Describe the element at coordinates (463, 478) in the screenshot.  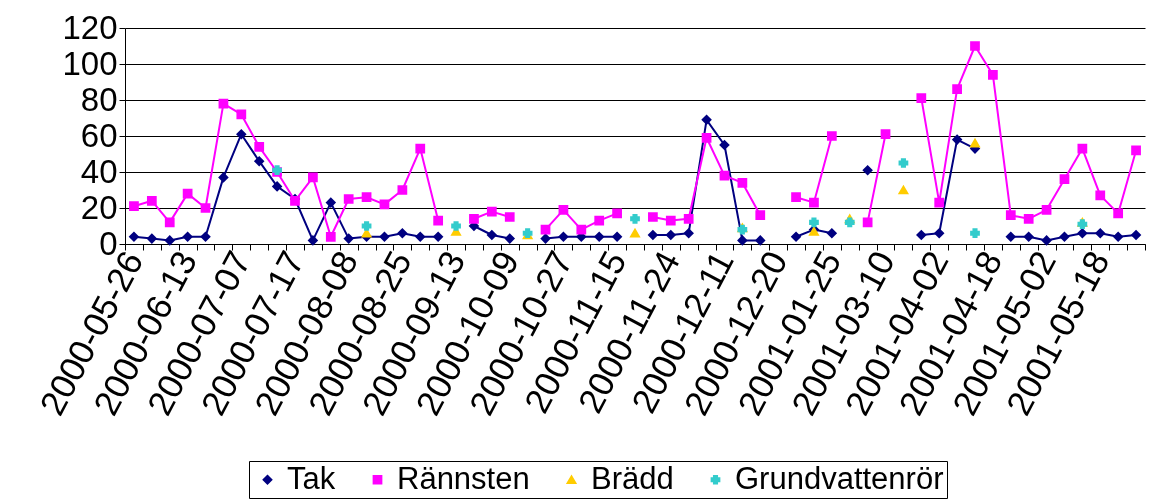
I see `legend-label: Rännsten` at that location.